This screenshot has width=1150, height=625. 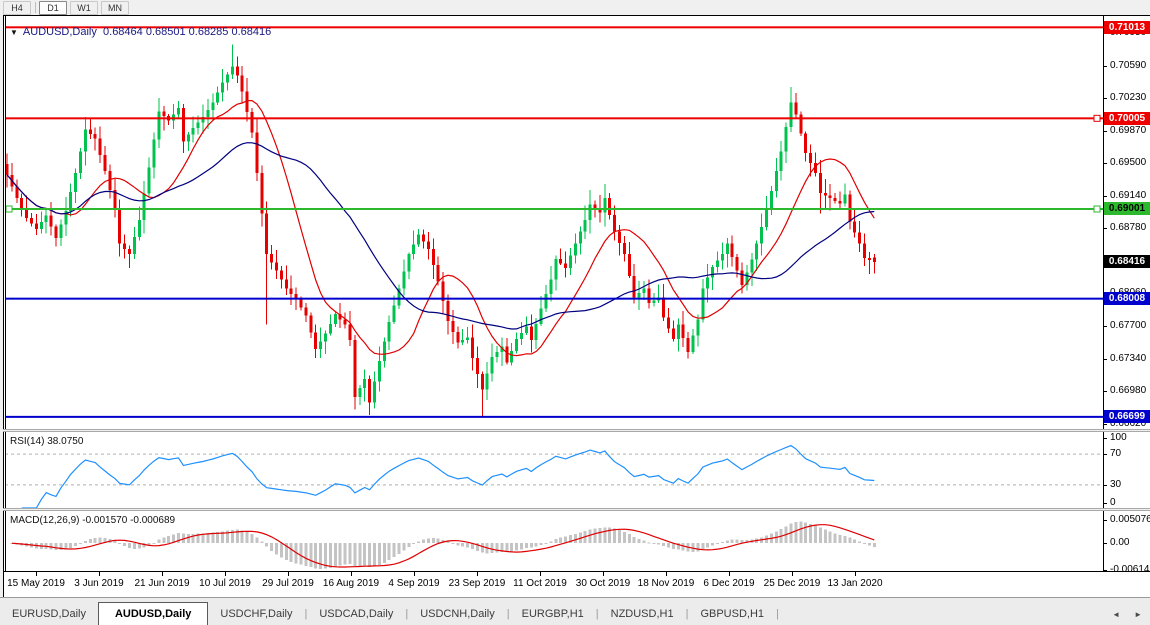 I want to click on hline-0.70005, so click(x=554, y=118).